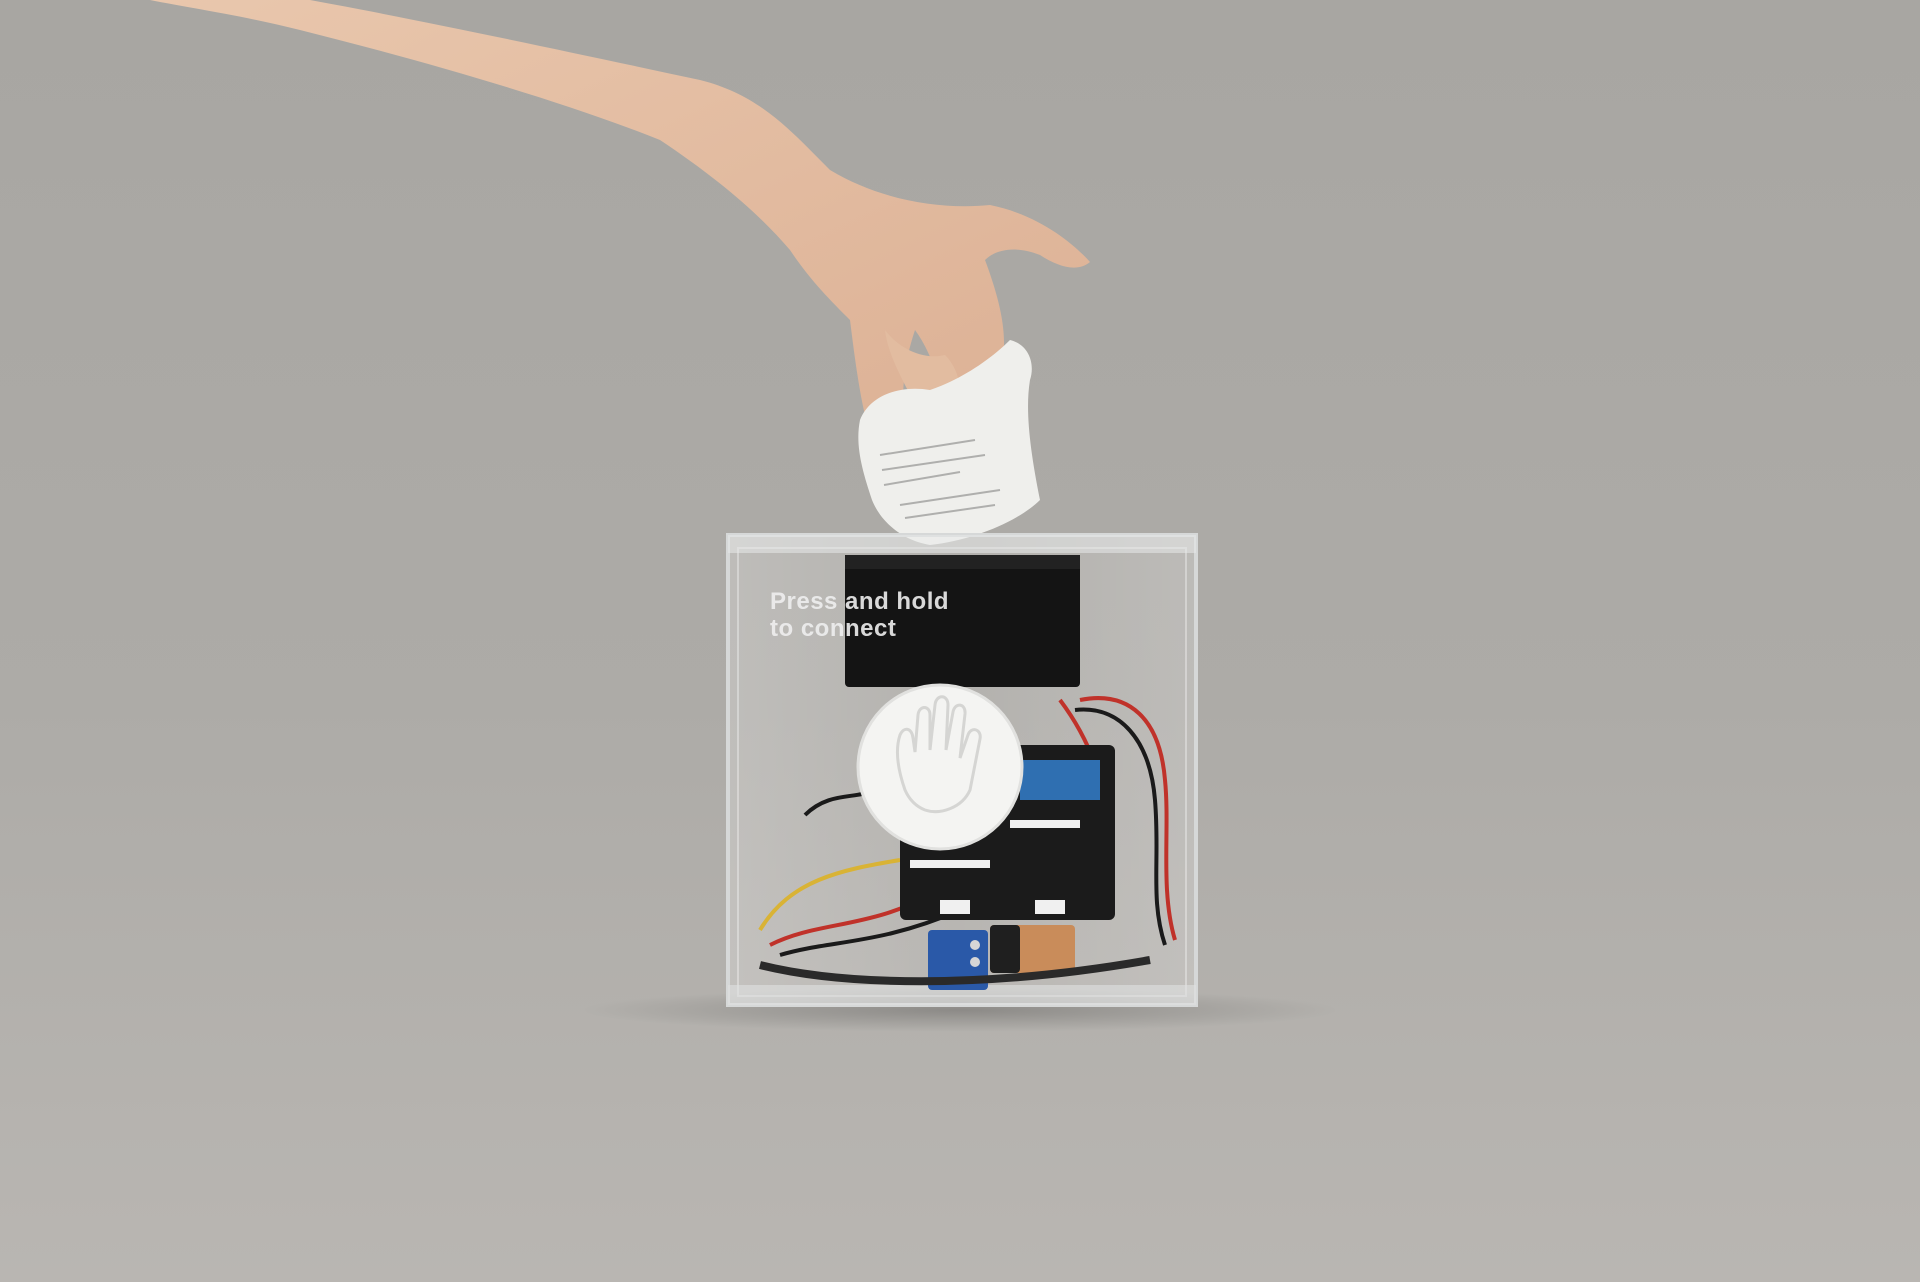 Image resolution: width=1920 pixels, height=1282 pixels. What do you see at coordinates (939, 754) in the screenshot?
I see `hand-icon` at bounding box center [939, 754].